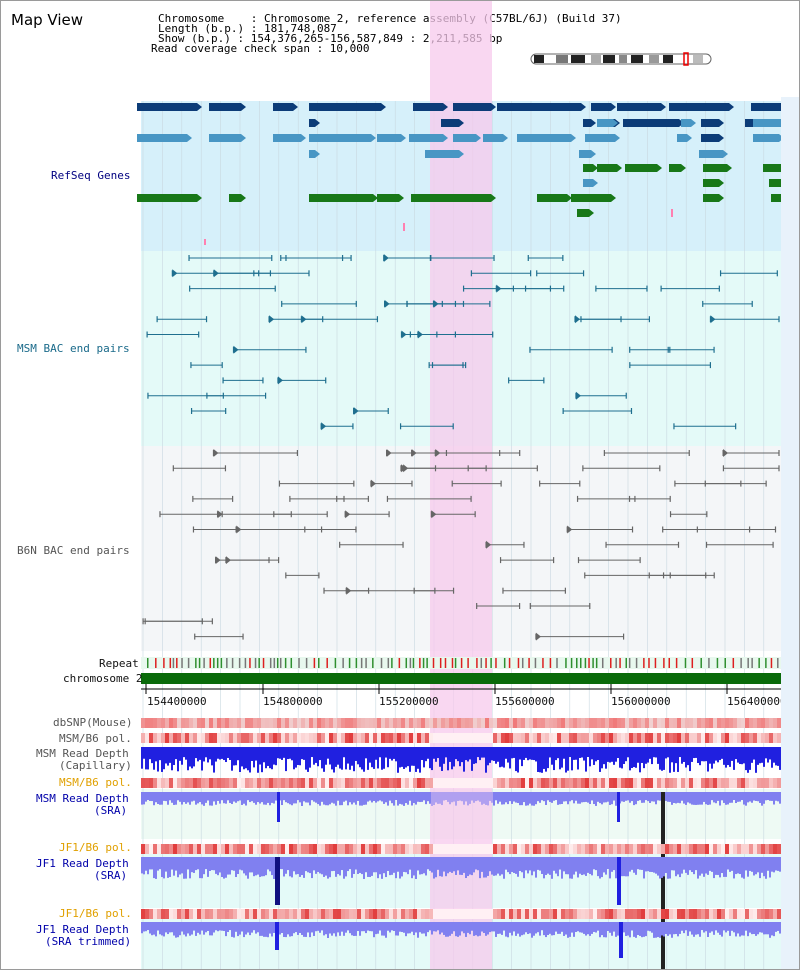 The image size is (800, 970). I want to click on repeat-track, so click(461, 663).